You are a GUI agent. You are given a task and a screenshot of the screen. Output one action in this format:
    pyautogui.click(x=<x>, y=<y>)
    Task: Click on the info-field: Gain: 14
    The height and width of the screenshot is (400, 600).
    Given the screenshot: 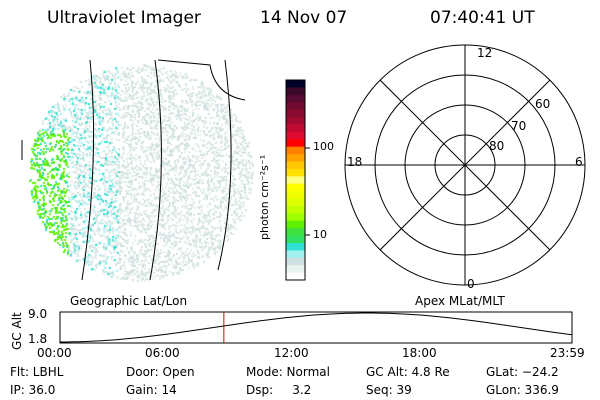 What is the action you would take?
    pyautogui.click(x=151, y=390)
    